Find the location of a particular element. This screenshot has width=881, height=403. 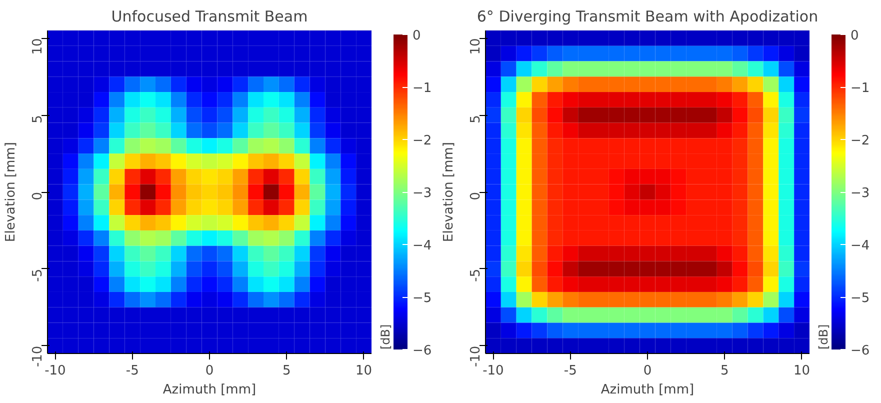

chart-title: Unfocused Transmit Beam is located at coordinates (209, 17).